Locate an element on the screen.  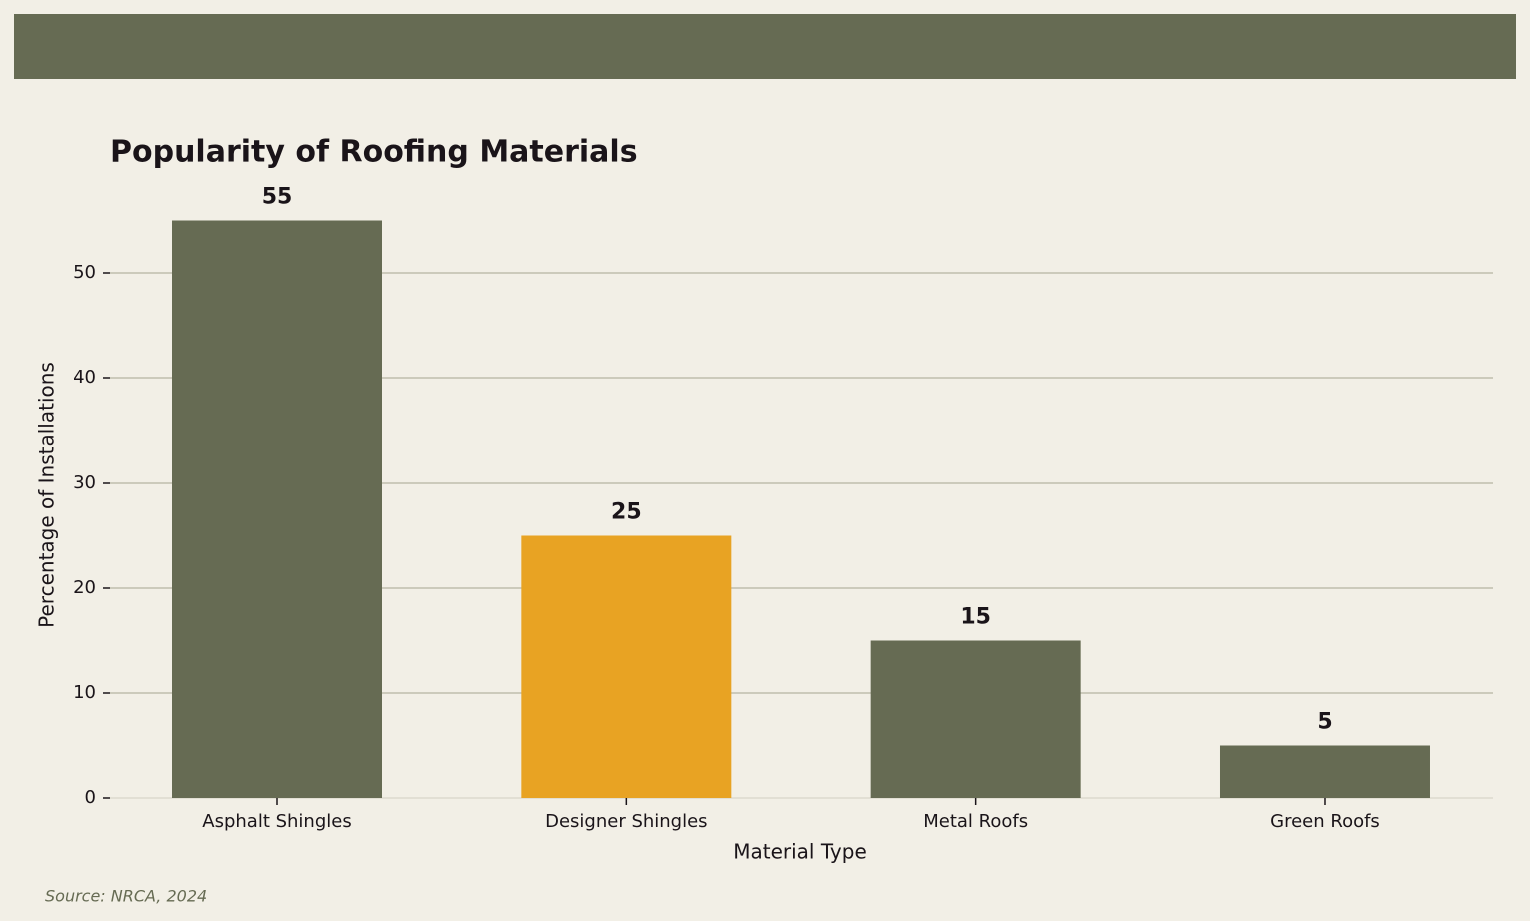
y-tick-label: 10 is located at coordinates (84, 692).